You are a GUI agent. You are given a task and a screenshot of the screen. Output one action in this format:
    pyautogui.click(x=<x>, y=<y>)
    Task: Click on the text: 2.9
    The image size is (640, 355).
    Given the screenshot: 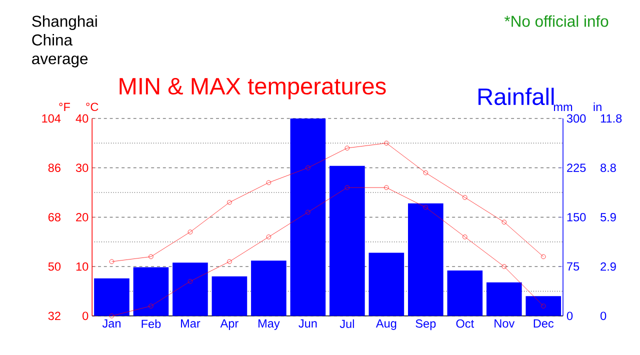 What is the action you would take?
    pyautogui.click(x=608, y=266)
    